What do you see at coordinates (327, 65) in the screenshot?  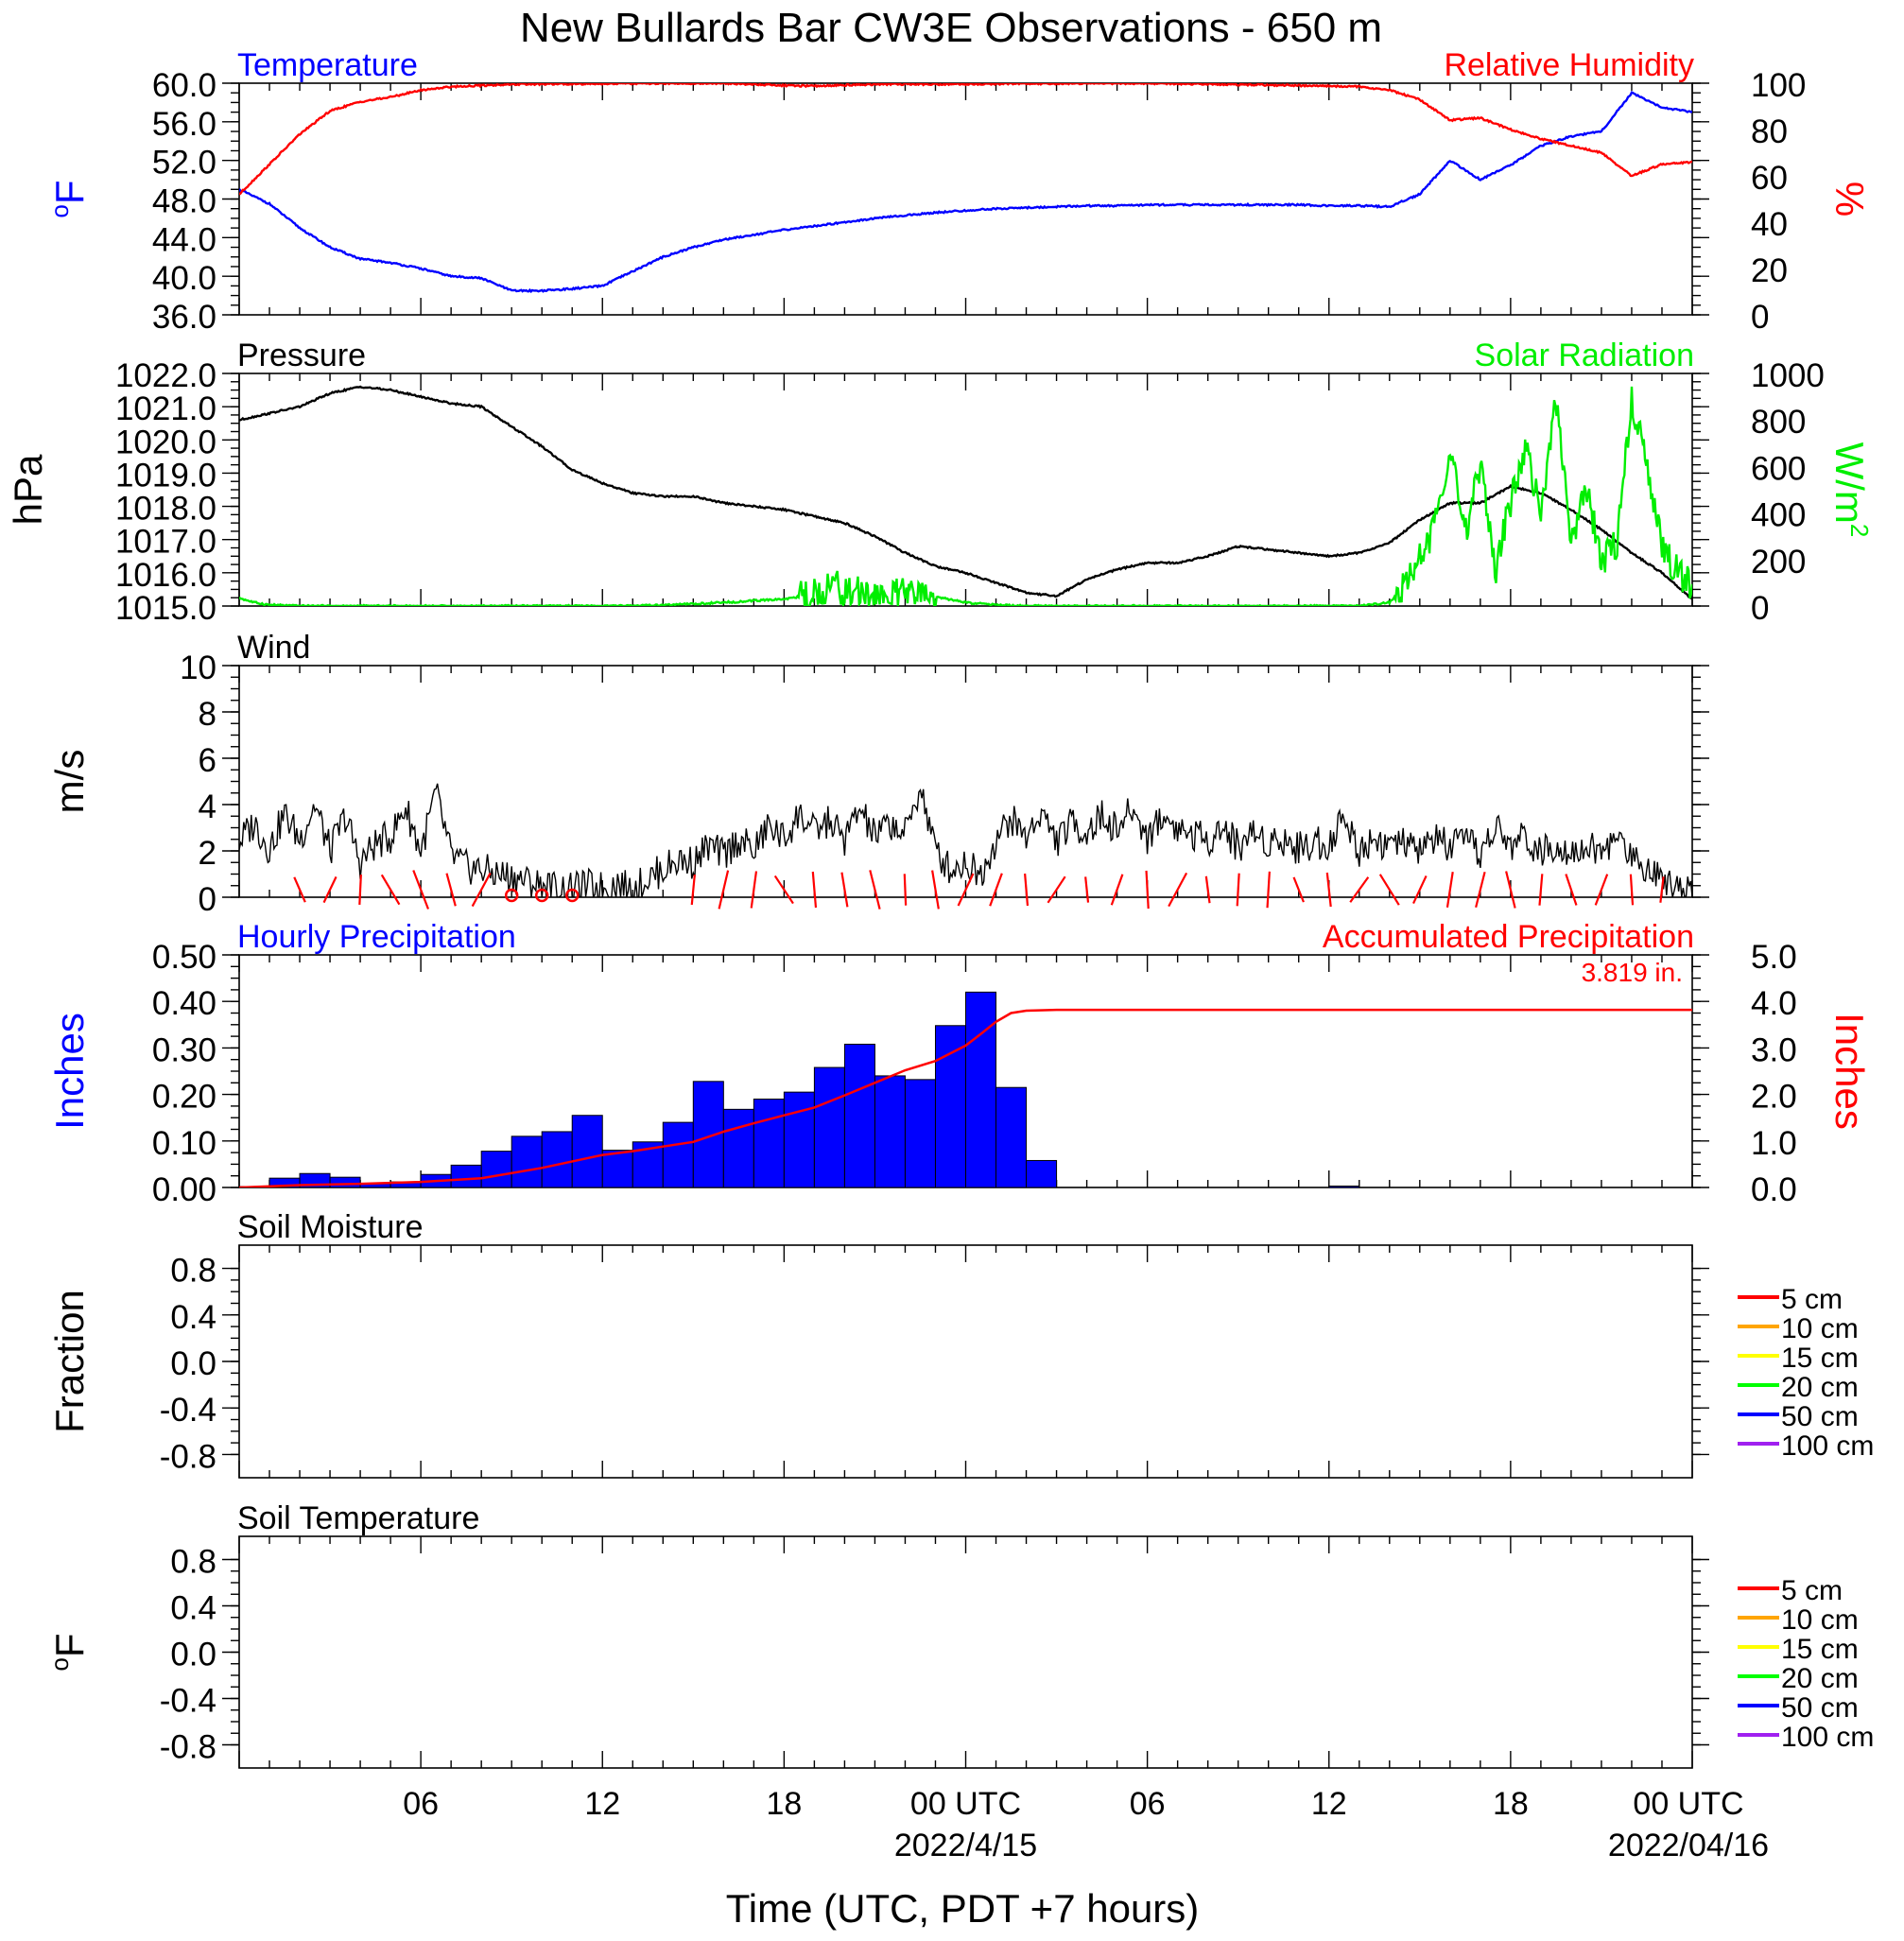 I see `panel-title-left: Temperature` at bounding box center [327, 65].